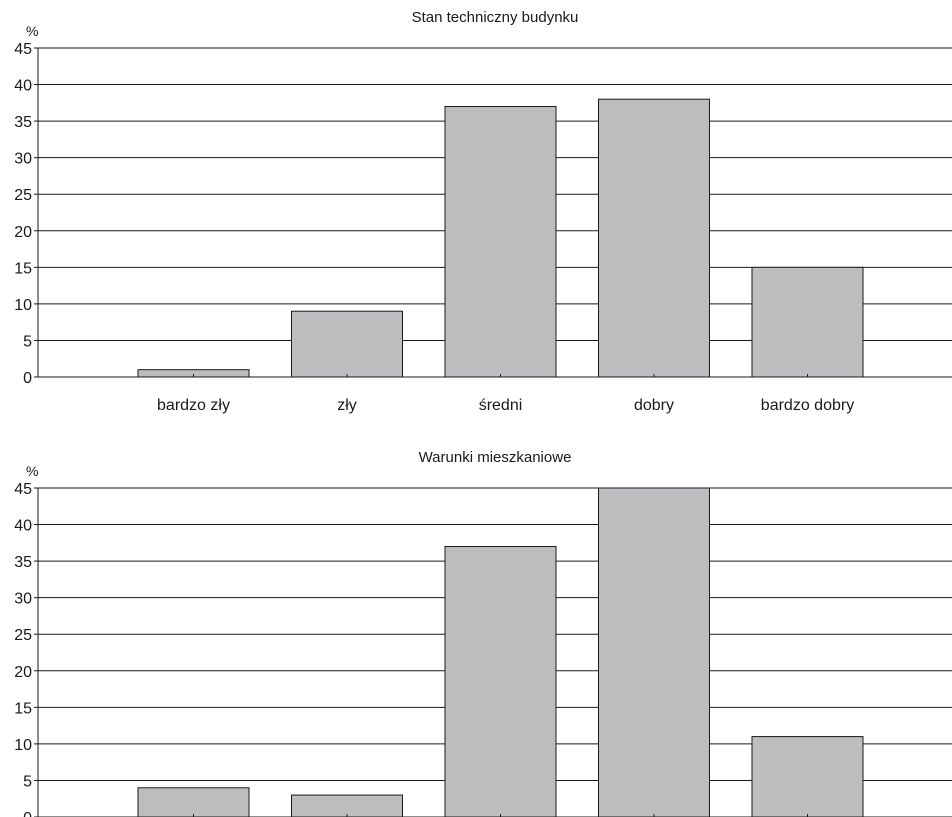 This screenshot has height=817, width=952. What do you see at coordinates (495, 457) in the screenshot?
I see `chart-title: Warunki mieszkaniowe` at bounding box center [495, 457].